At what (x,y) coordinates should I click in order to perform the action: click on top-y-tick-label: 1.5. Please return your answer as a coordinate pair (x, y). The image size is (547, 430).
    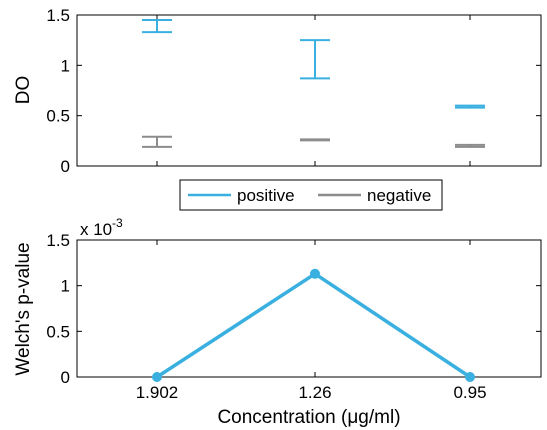
    Looking at the image, I should click on (58, 15).